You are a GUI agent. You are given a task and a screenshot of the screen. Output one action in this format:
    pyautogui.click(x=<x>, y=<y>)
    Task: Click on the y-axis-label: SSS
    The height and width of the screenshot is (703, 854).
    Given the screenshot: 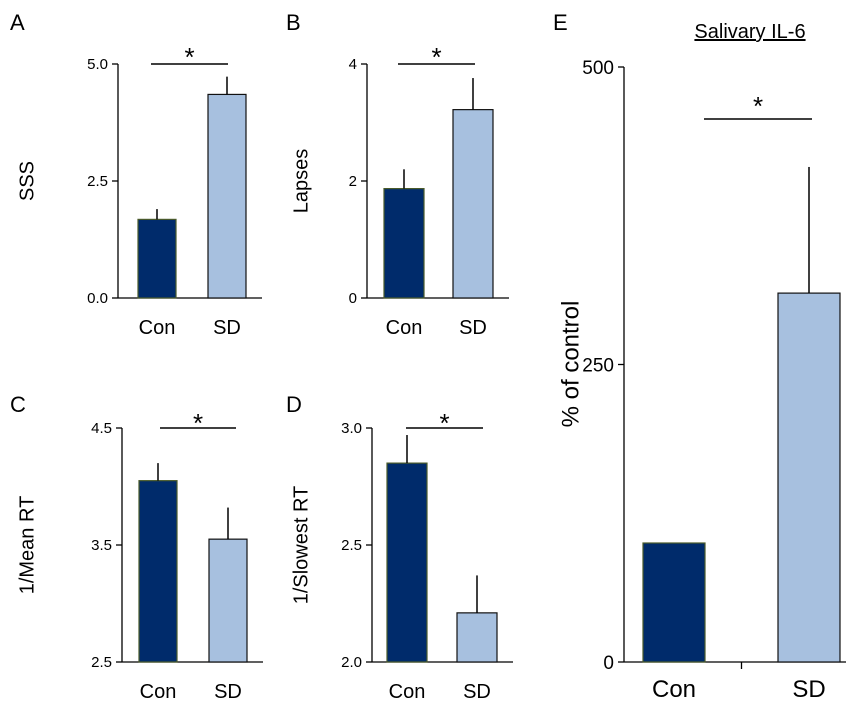 What is the action you would take?
    pyautogui.click(x=27, y=181)
    